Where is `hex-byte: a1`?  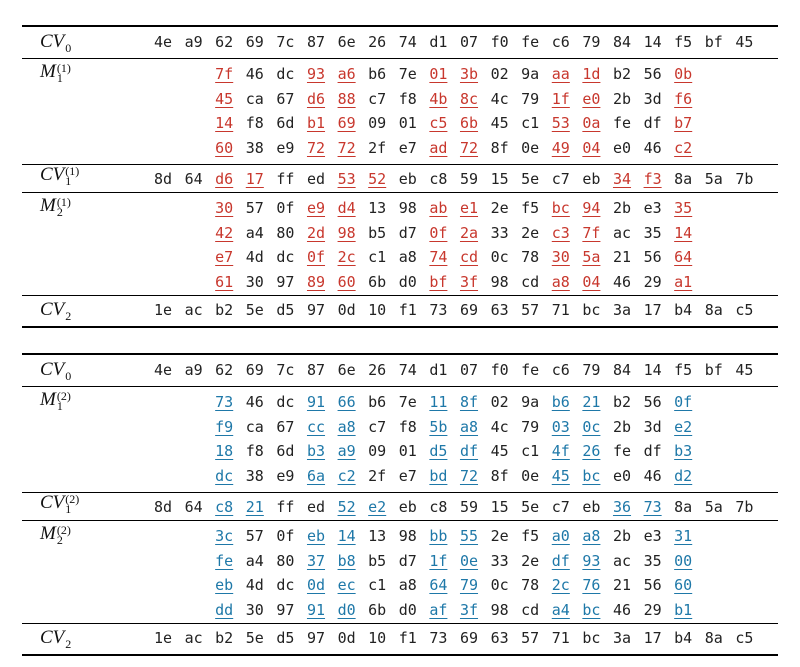 hex-byte: a1 is located at coordinates (683, 281).